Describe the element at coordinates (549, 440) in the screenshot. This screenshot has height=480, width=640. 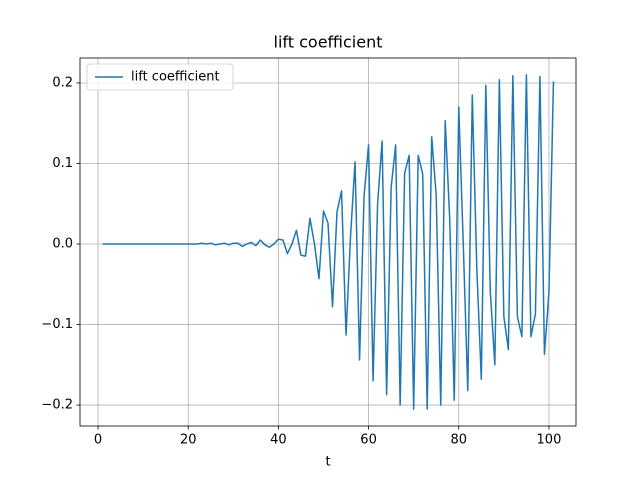
I see `x-tick-label: 100` at that location.